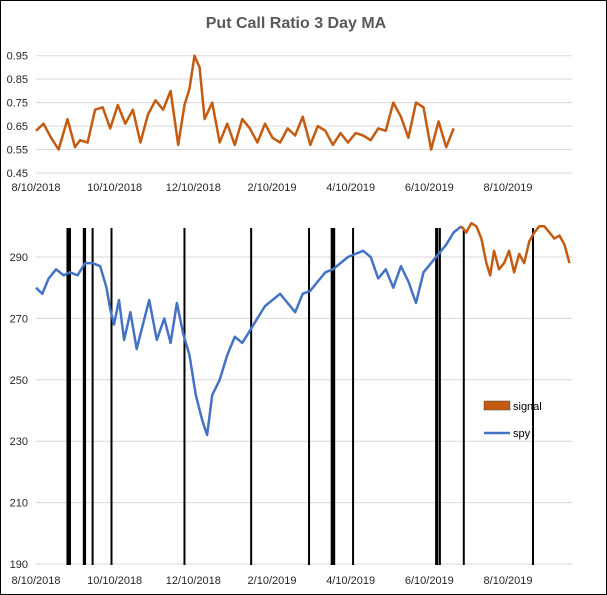 This screenshot has width=607, height=595. I want to click on legend-spy-label: spy, so click(522, 434).